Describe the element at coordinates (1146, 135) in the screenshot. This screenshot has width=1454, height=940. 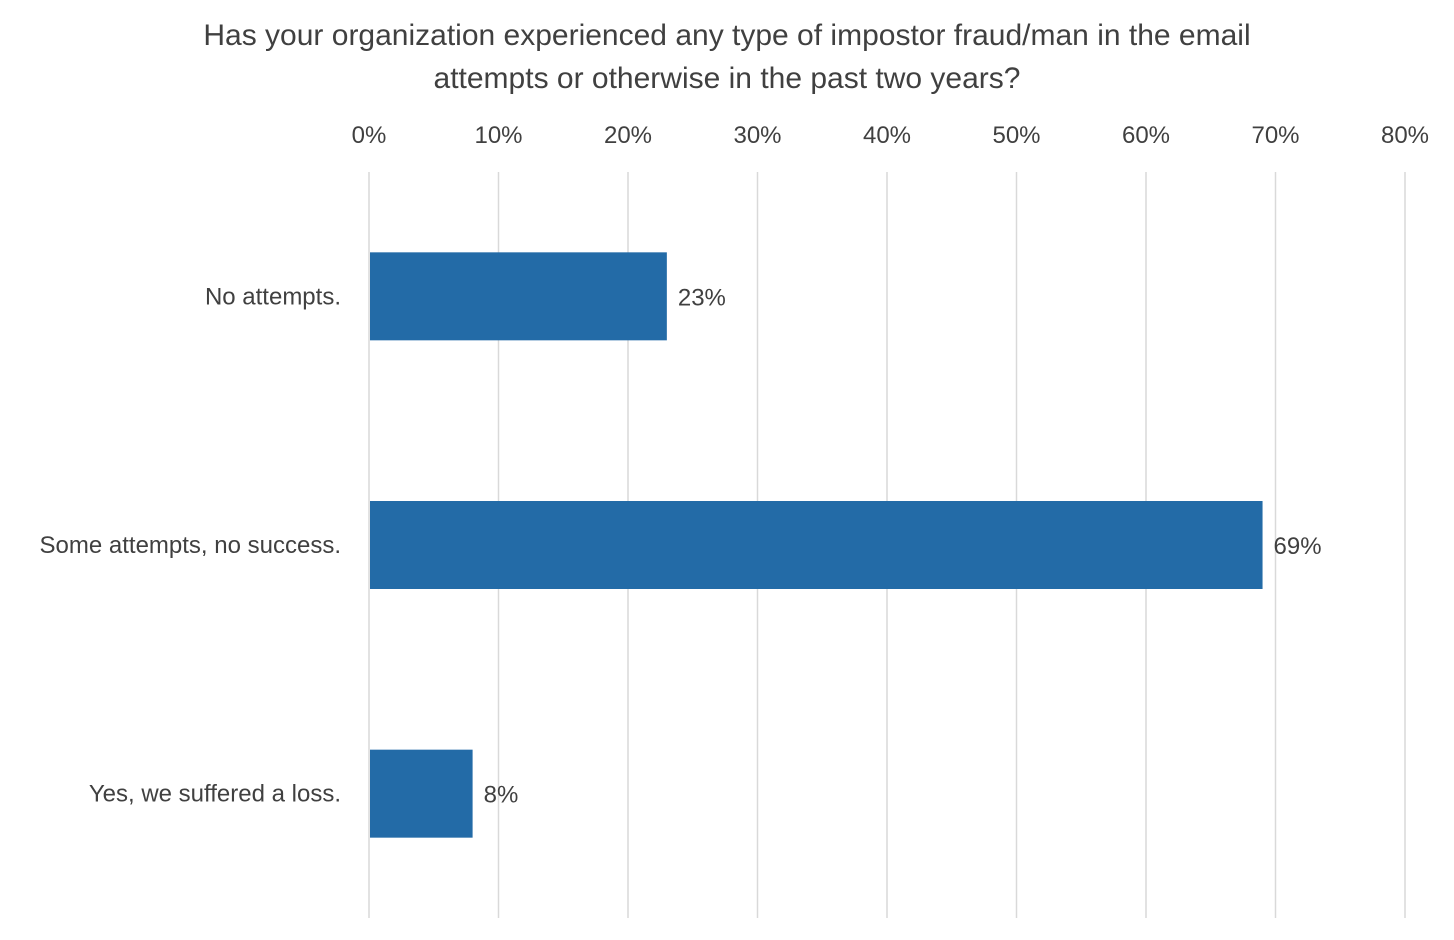
I see `x-tick-label: 60%` at that location.